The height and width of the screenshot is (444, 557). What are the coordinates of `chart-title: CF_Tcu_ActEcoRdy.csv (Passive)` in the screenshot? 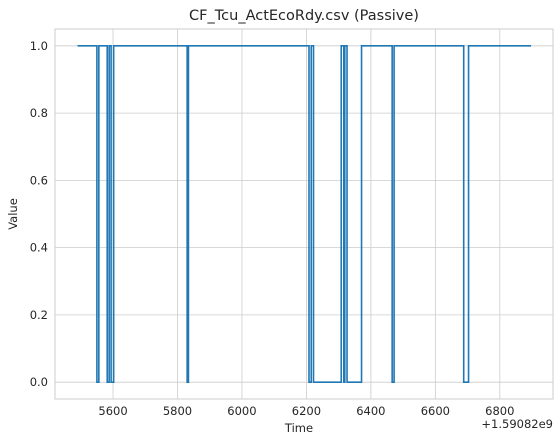 It's located at (304, 16).